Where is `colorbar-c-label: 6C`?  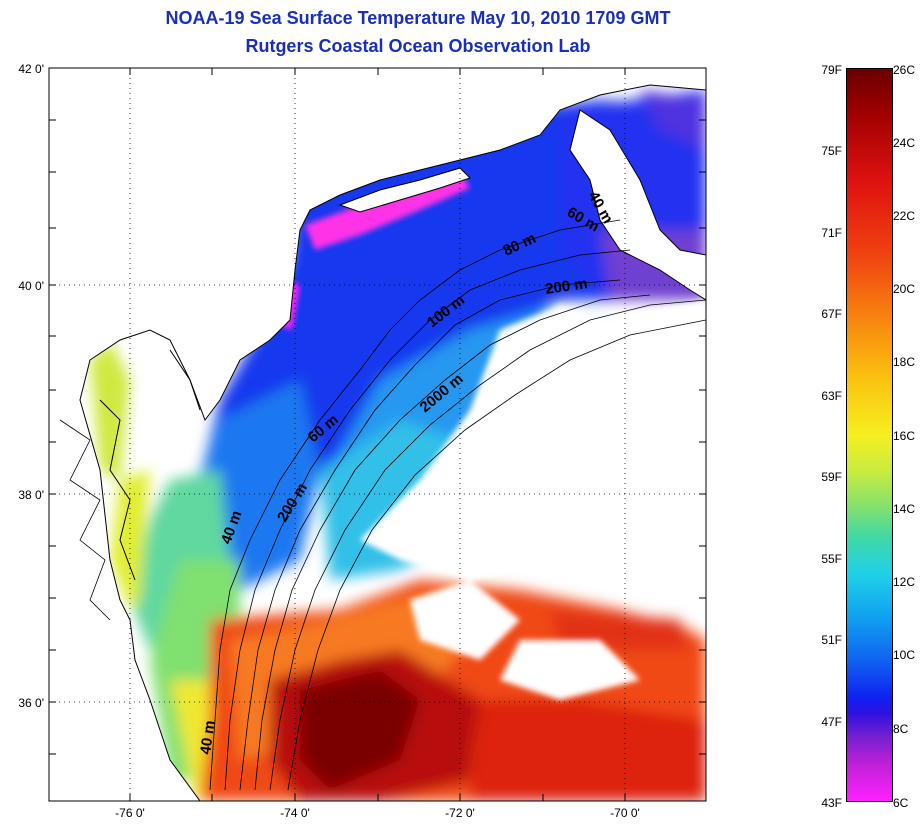 colorbar-c-label: 6C is located at coordinates (901, 803).